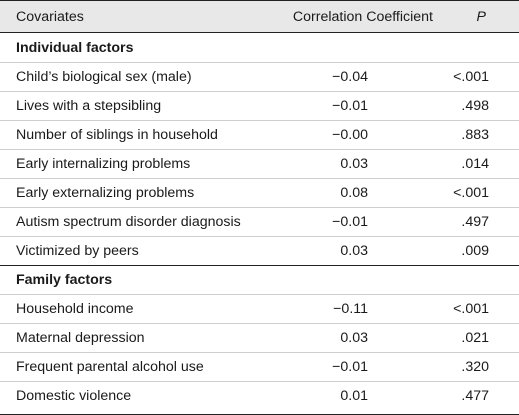 This screenshot has height=415, width=519. Describe the element at coordinates (105, 193) in the screenshot. I see `row-covariate: Early externalizing problems` at that location.